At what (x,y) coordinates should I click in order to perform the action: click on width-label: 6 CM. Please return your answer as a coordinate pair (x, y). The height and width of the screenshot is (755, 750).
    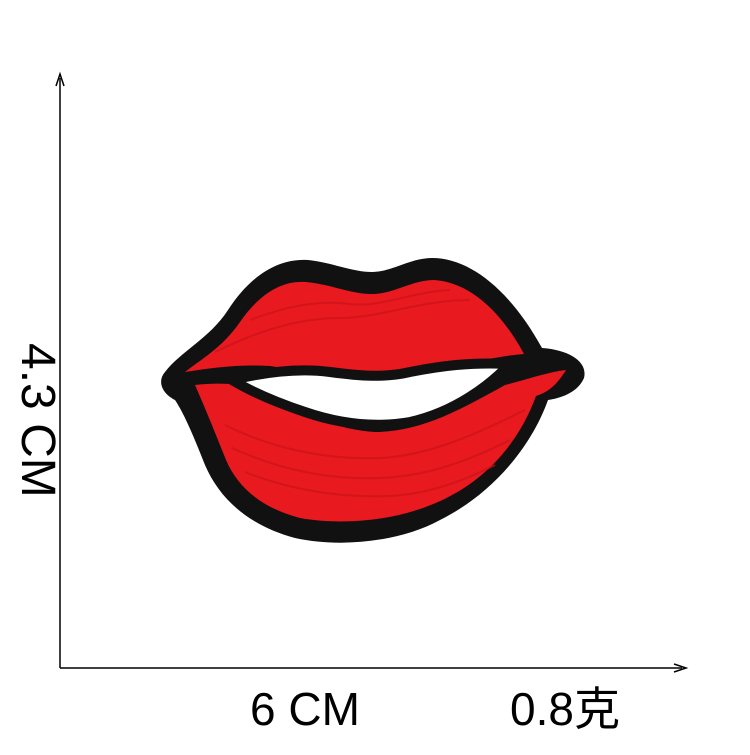
    Looking at the image, I should click on (305, 709).